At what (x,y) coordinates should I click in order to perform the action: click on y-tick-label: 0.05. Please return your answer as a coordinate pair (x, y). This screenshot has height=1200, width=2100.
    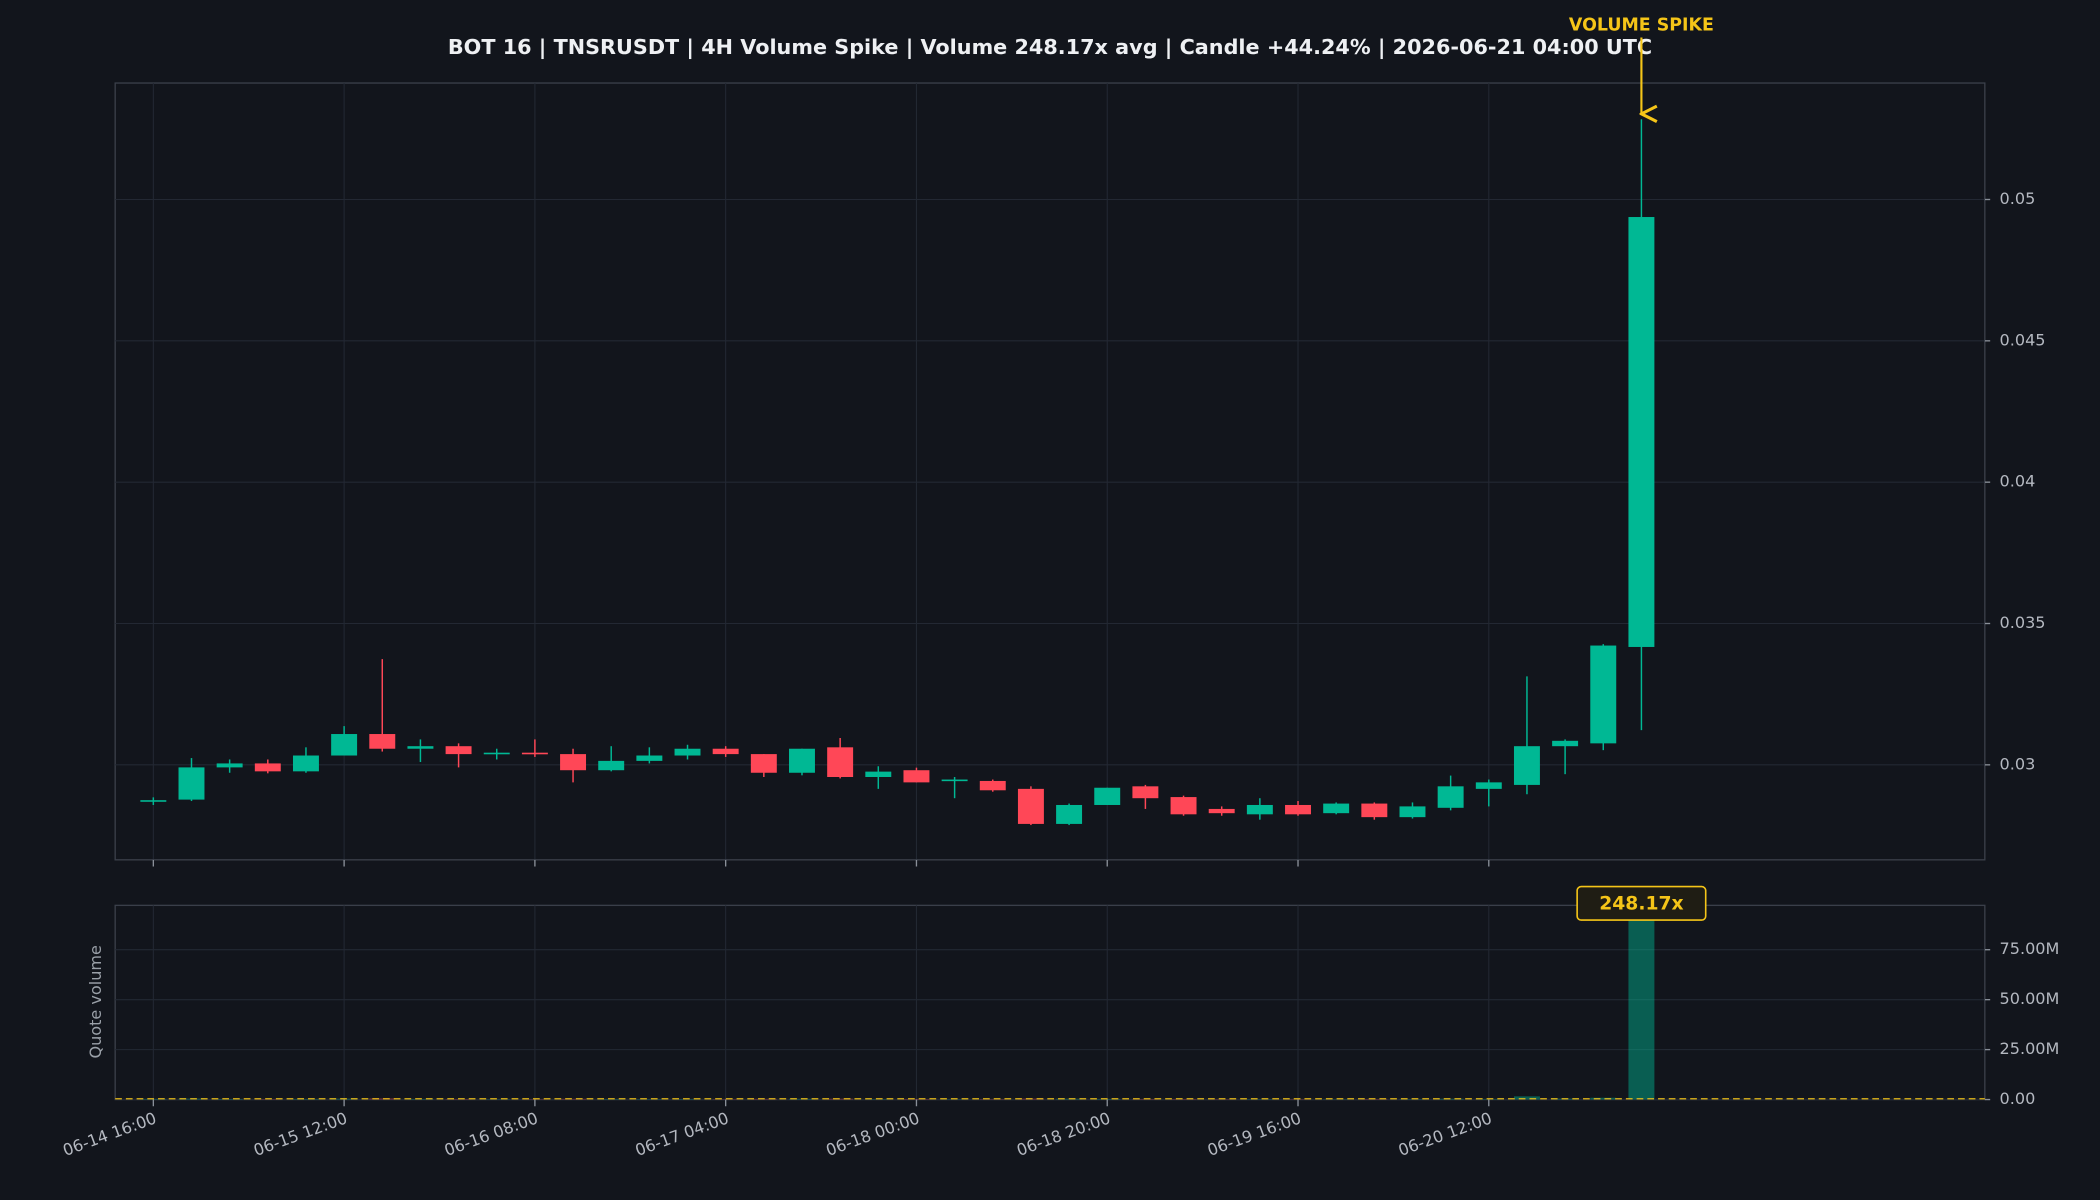
    Looking at the image, I should click on (2018, 198).